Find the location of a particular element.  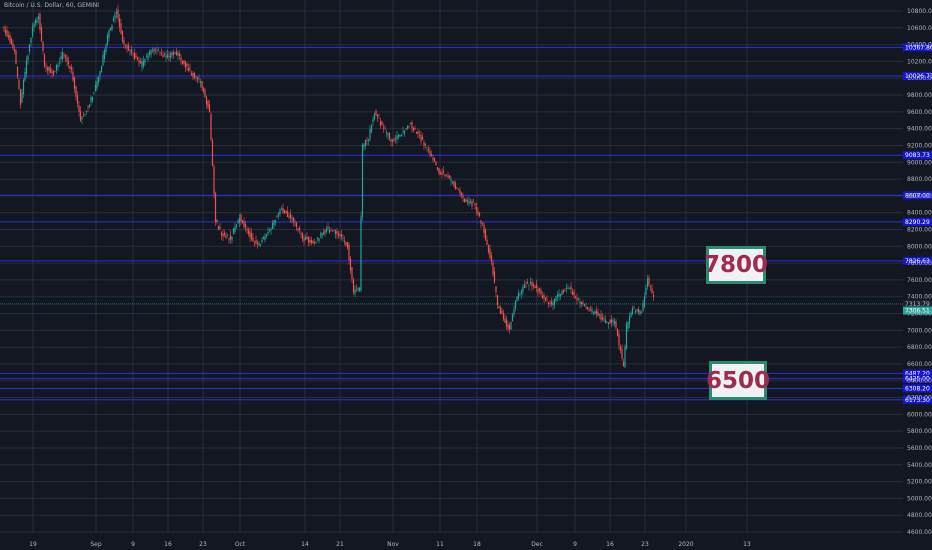

time-axis: 19 Sep 9 16 23 Oct 14 21 Nov 11 18 Dec 9 16 23 2020 13 is located at coordinates (390, 544).